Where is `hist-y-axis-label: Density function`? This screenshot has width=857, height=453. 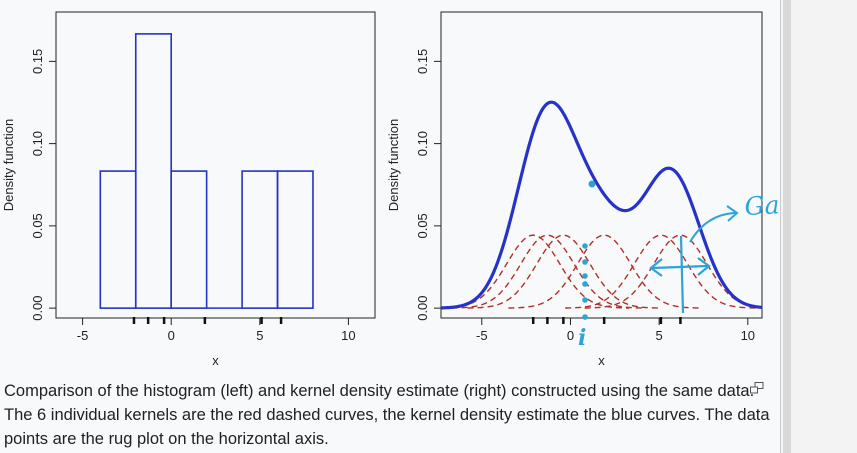 hist-y-axis-label: Density function is located at coordinates (8, 165).